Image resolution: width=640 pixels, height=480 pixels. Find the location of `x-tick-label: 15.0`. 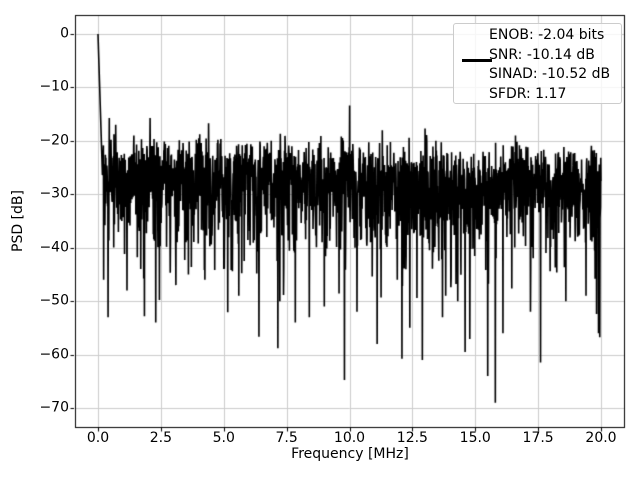

x-tick-label: 15.0 is located at coordinates (475, 438).